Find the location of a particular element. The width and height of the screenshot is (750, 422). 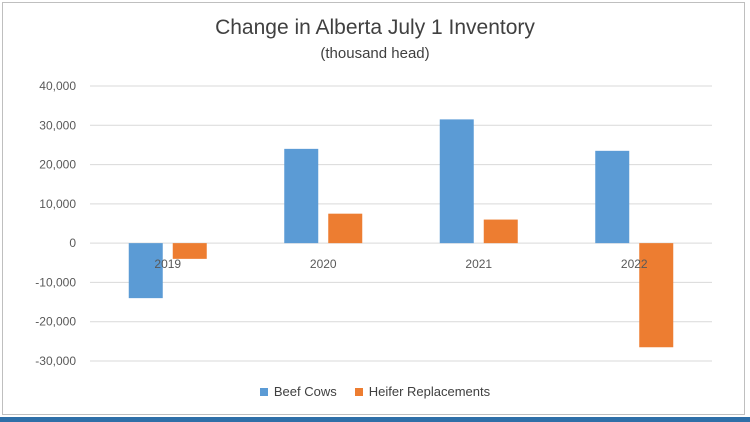

legend-swatch-heifer-replacements is located at coordinates (358, 391).